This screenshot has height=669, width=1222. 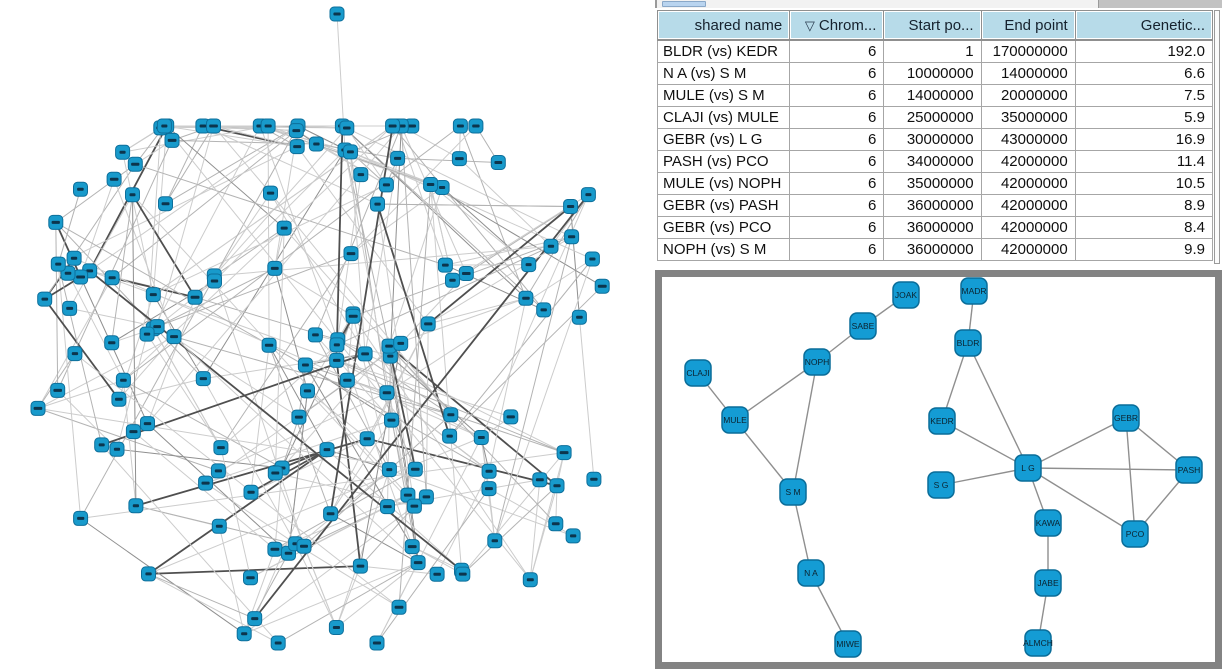 I want to click on graph-node-N A: N A, so click(x=811, y=573).